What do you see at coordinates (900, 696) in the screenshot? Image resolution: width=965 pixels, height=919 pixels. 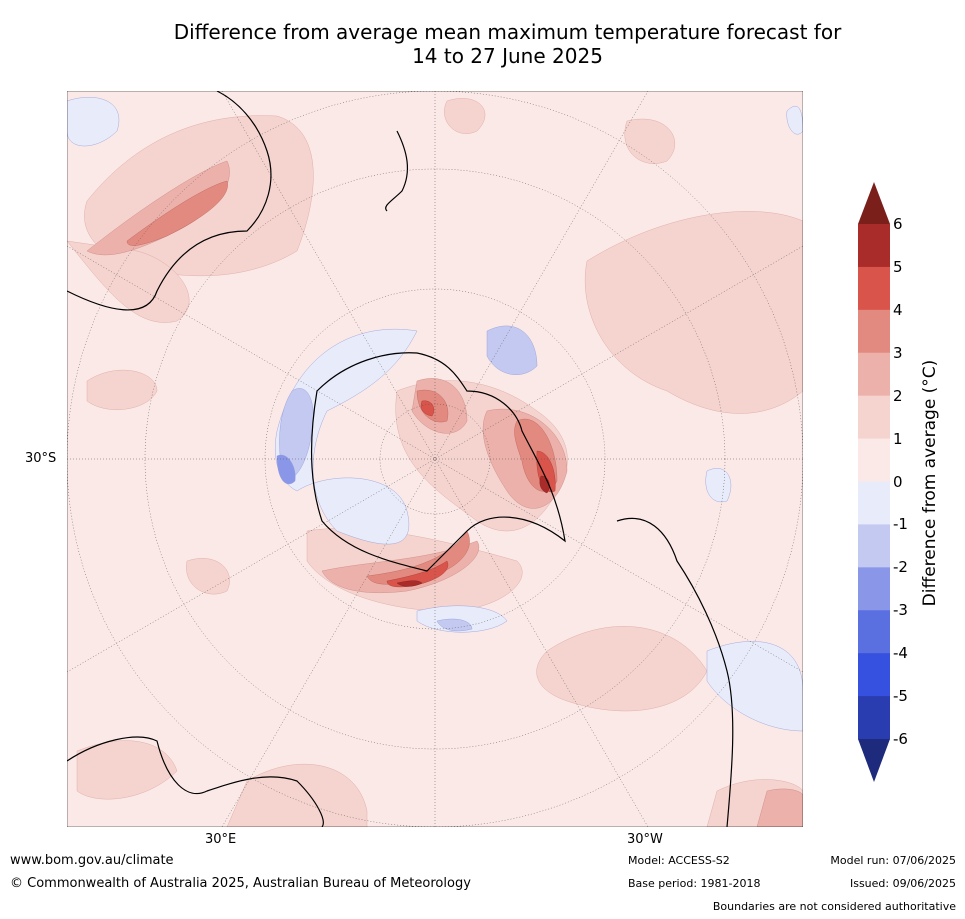 I see `colorbar-tick-label: -5` at bounding box center [900, 696].